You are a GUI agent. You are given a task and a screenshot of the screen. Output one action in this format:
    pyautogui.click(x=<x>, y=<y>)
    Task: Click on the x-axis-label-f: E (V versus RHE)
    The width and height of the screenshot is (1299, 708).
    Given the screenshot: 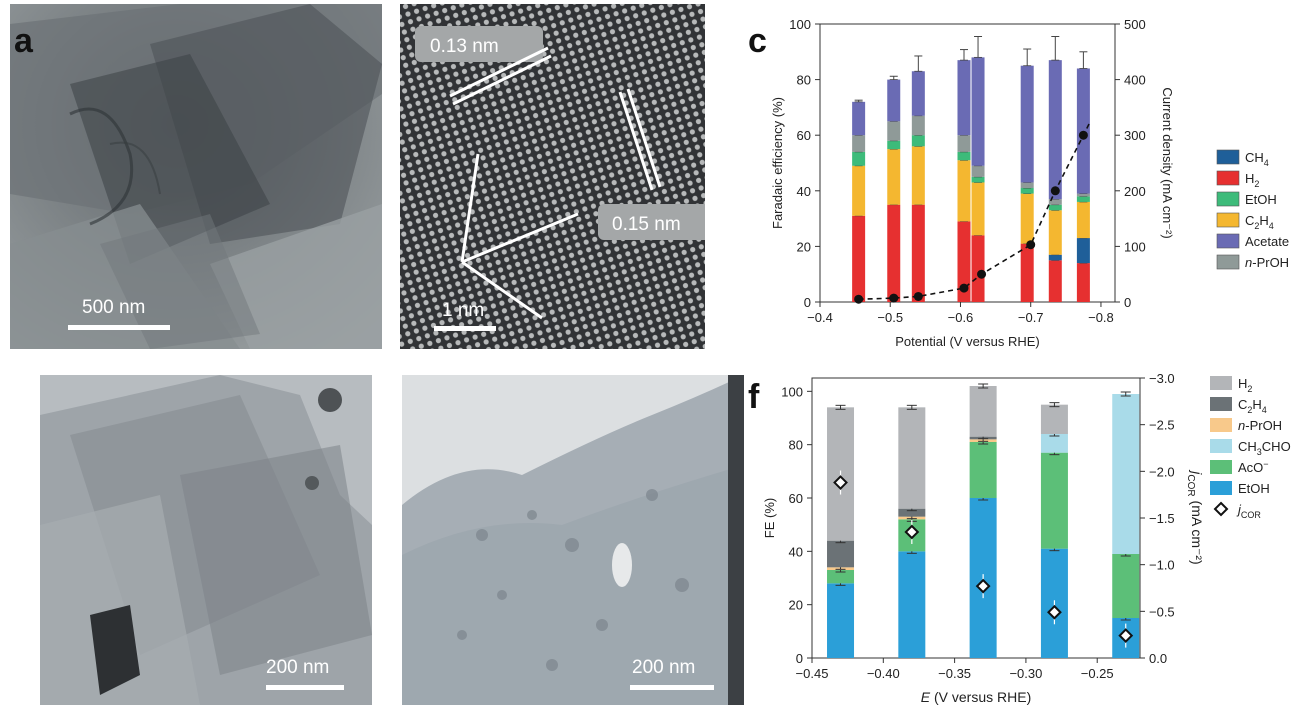 What is the action you would take?
    pyautogui.click(x=976, y=697)
    